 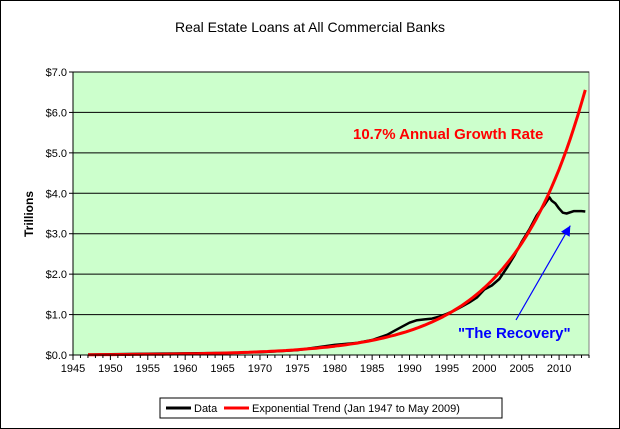 I want to click on legend-label-data: Data, so click(x=206, y=409).